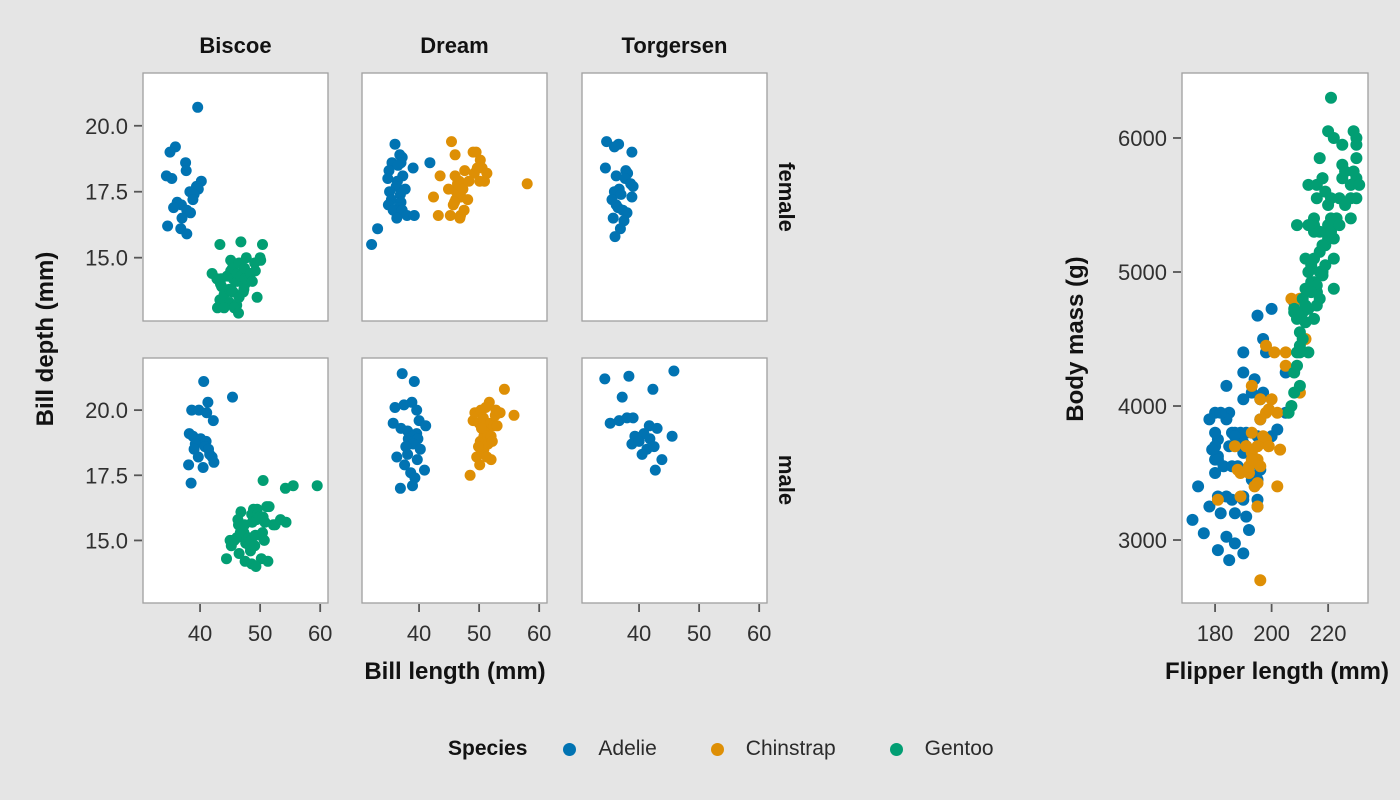  Describe the element at coordinates (1215, 633) in the screenshot. I see `x-tick-label: 180` at that location.